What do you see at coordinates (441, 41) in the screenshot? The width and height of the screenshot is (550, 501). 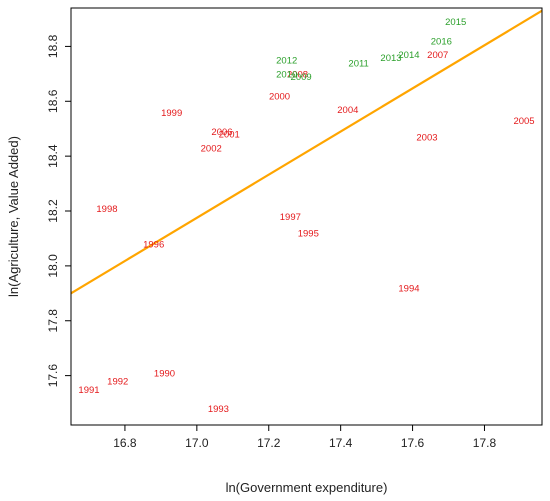 I see `point-label-2016: 2016` at bounding box center [441, 41].